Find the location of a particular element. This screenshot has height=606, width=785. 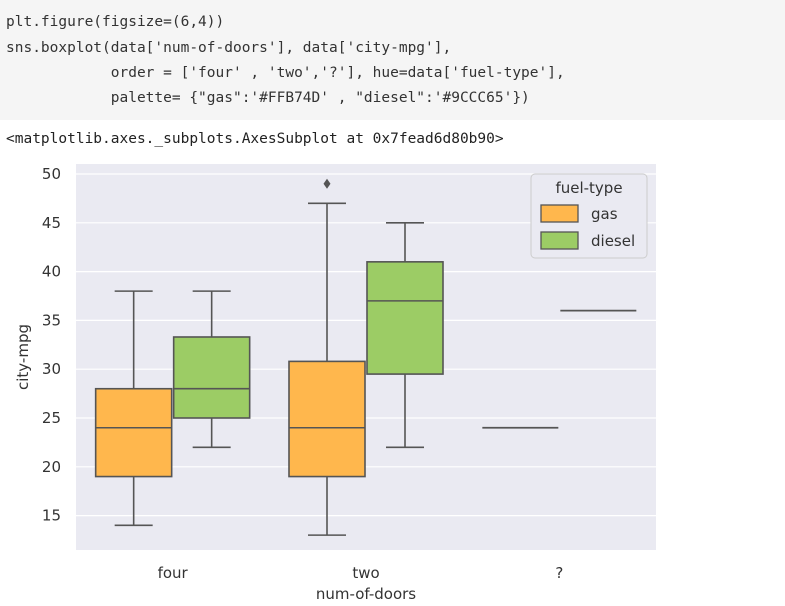

box-diesel-four is located at coordinates (211, 369).